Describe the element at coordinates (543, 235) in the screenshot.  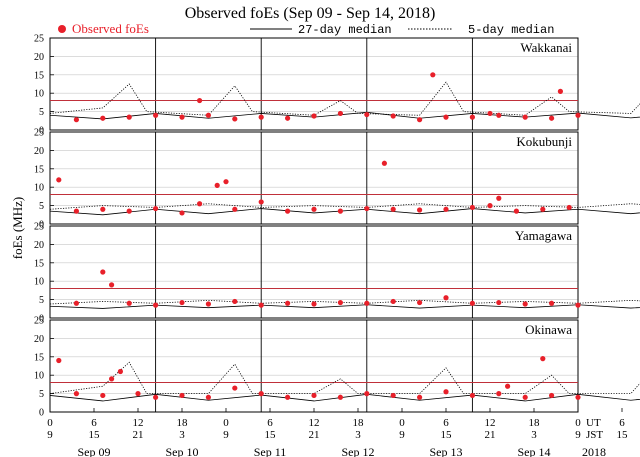
I see `station-label: Yamagawa` at that location.